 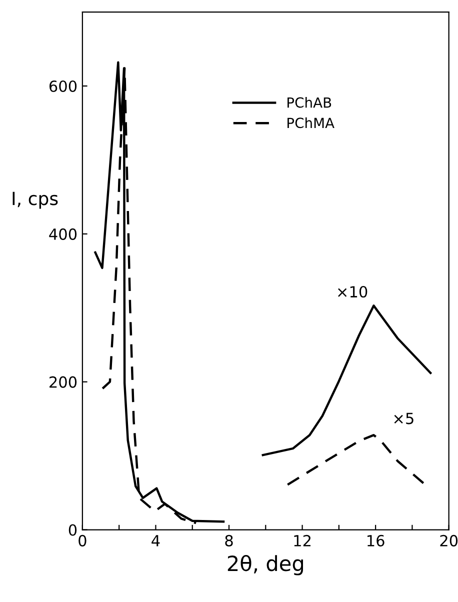 I want to click on annotation: ×10, so click(x=353, y=292).